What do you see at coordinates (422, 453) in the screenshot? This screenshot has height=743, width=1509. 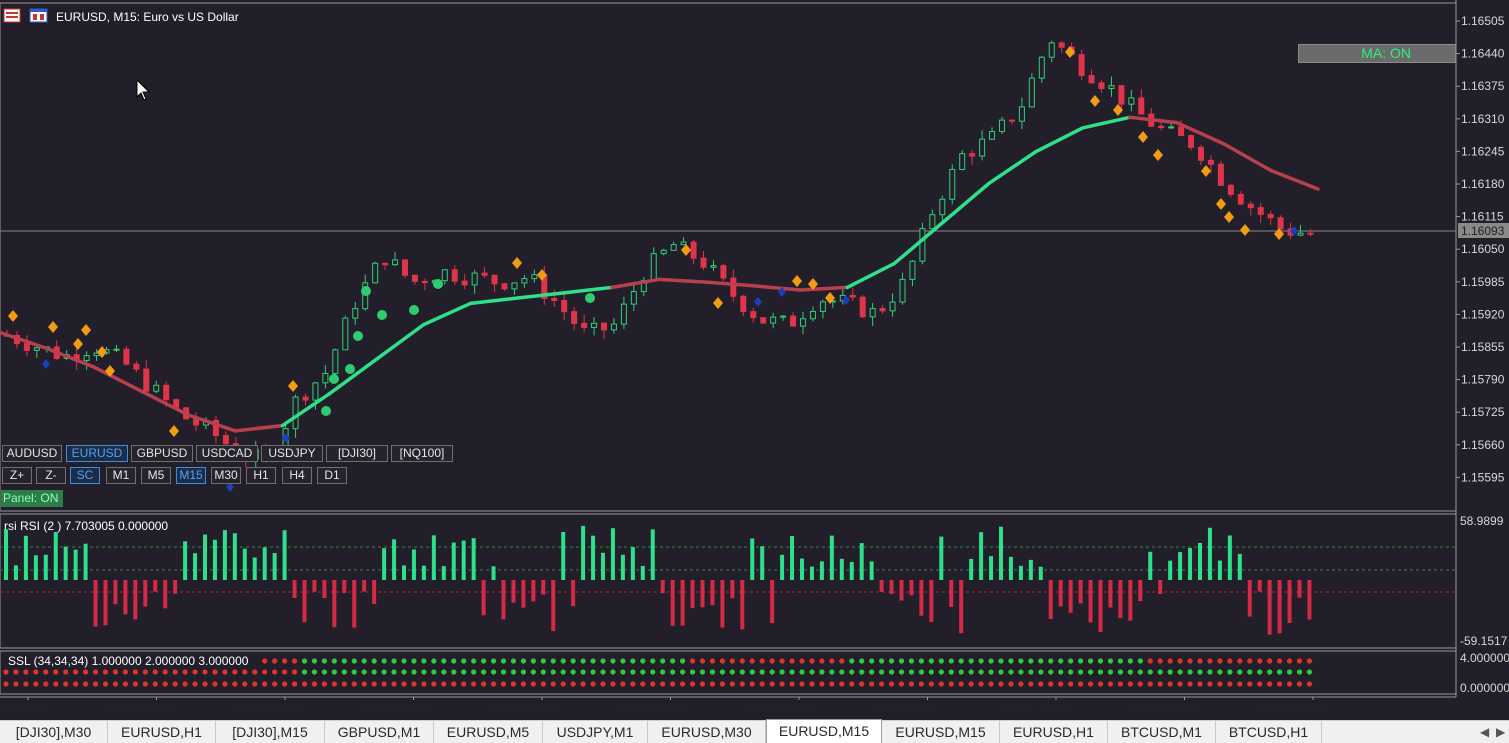 I see `symbol-button-nq100: [NQ100]` at bounding box center [422, 453].